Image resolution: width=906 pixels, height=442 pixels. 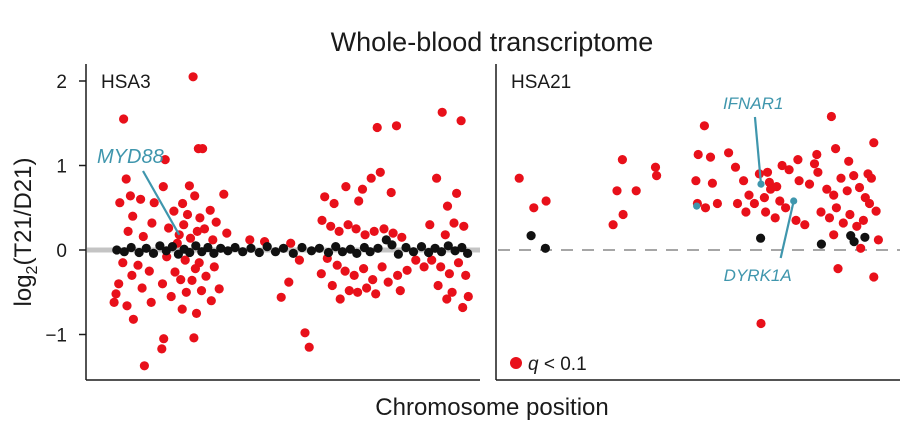 What do you see at coordinates (65, 209) in the screenshot?
I see `y-ticks: 2 1 0 −1` at bounding box center [65, 209].